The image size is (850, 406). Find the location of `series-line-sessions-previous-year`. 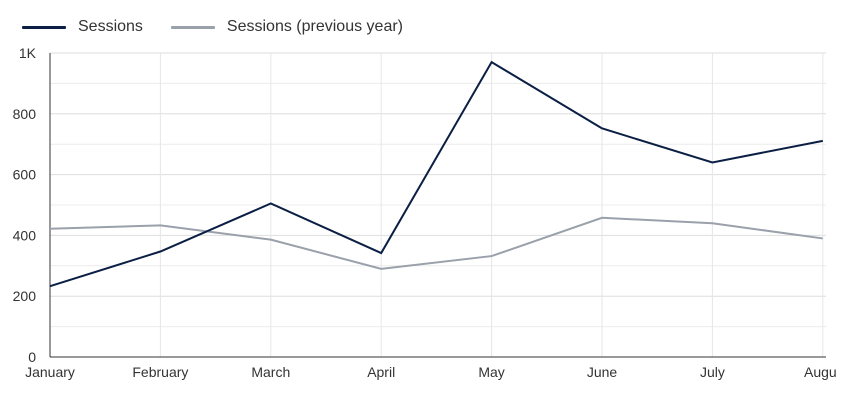

series-line-sessions-previous-year is located at coordinates (436, 243).